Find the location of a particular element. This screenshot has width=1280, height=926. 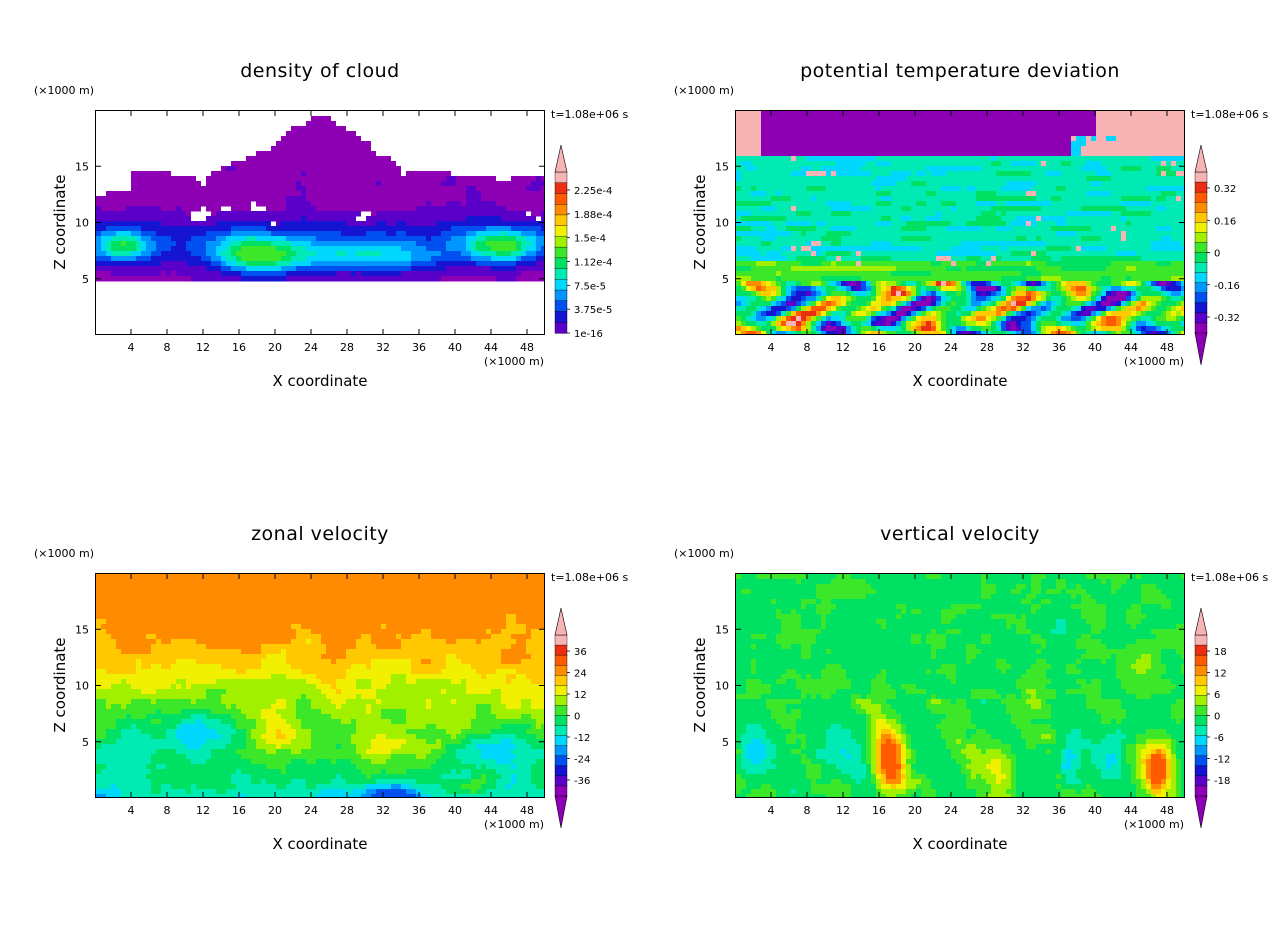

colorbar-label: -6 is located at coordinates (1219, 738).